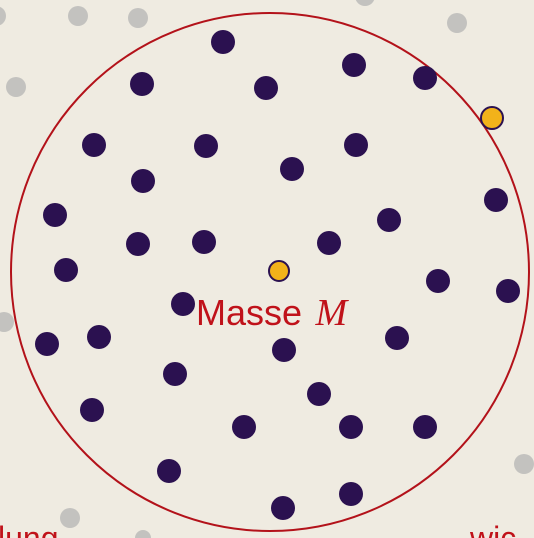 The width and height of the screenshot is (534, 538). Describe the element at coordinates (29, 529) in the screenshot. I see `edge-text-left: lung` at that location.